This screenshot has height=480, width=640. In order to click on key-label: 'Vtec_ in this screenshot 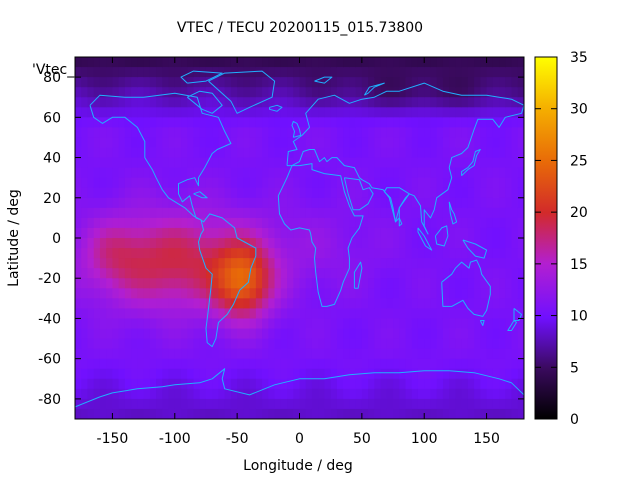, I will do `click(53, 70)`.